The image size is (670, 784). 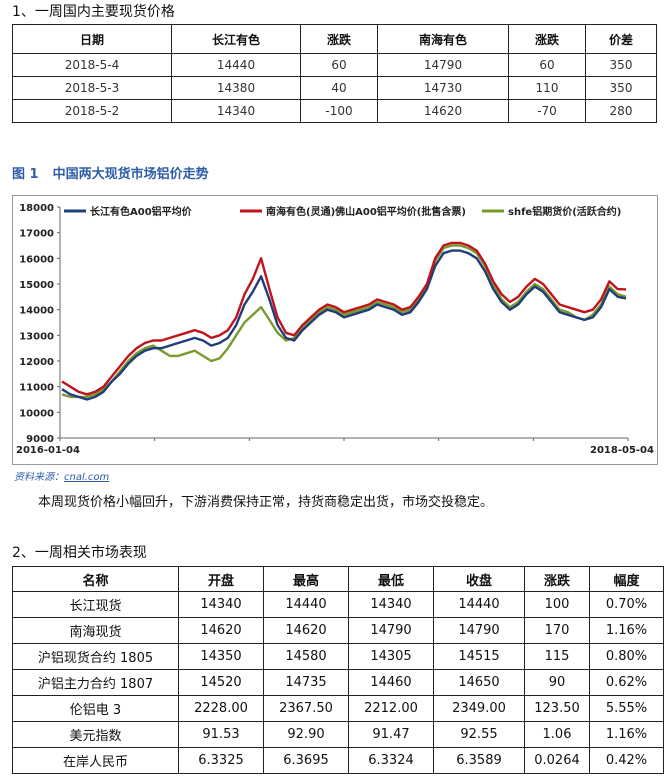 What do you see at coordinates (95, 760) in the screenshot?
I see `cell: 在岸人民币` at bounding box center [95, 760].